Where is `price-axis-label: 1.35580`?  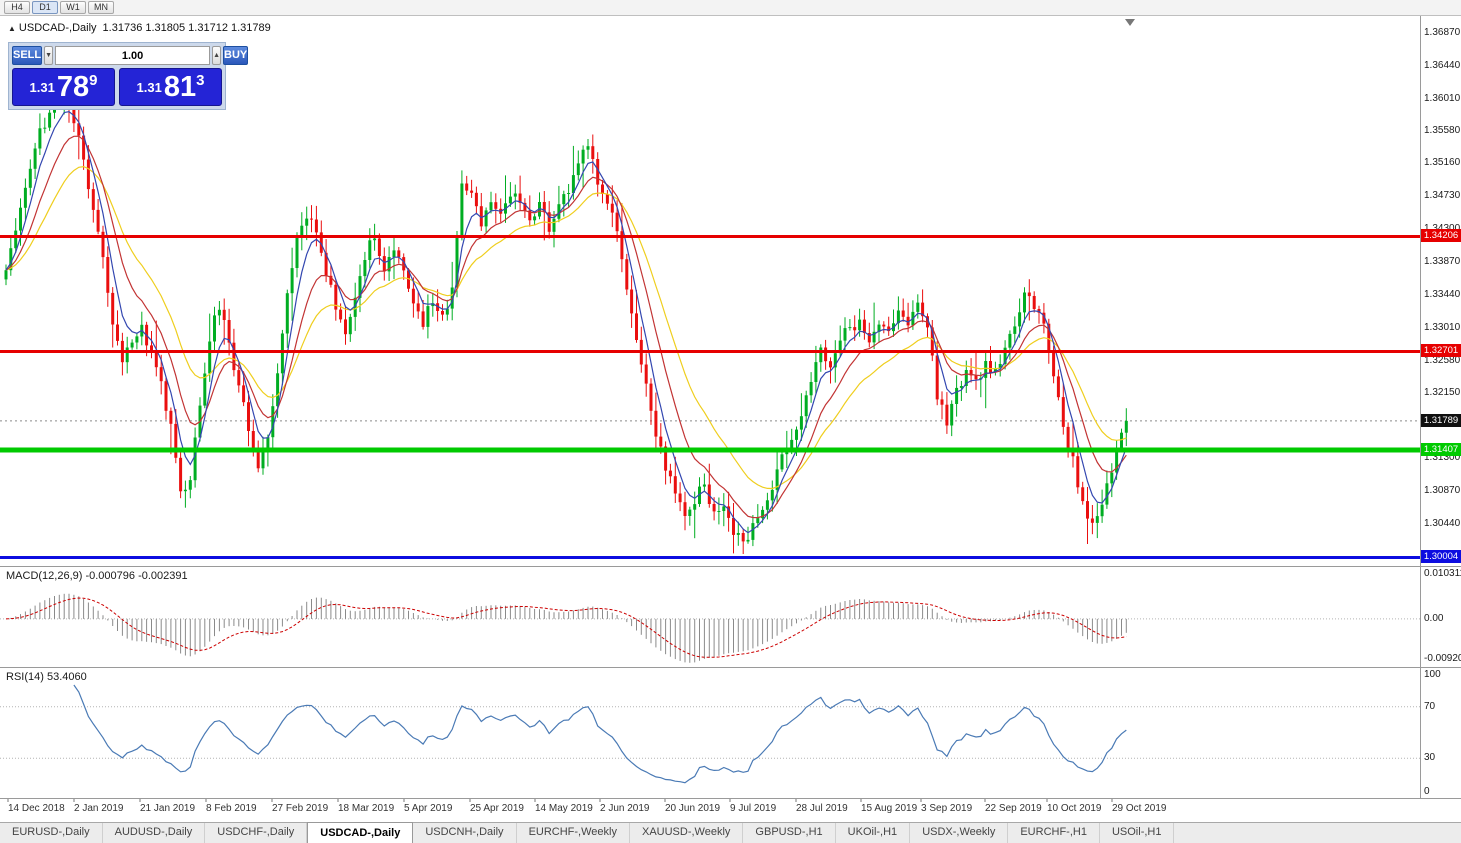 price-axis-label: 1.35580 is located at coordinates (1442, 131).